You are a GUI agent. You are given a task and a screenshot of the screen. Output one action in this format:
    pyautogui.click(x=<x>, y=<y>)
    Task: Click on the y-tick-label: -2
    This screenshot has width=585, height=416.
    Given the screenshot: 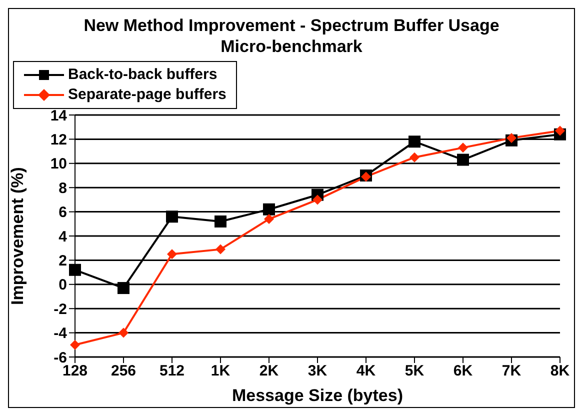 What is the action you would take?
    pyautogui.click(x=60, y=309)
    